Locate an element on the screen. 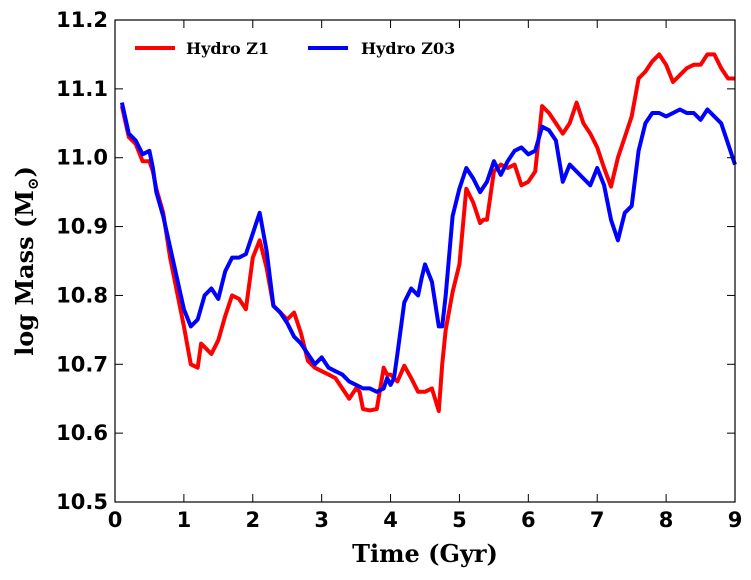 Image resolution: width=751 pixels, height=580 pixels. x-tick-label: 0 is located at coordinates (115, 520).